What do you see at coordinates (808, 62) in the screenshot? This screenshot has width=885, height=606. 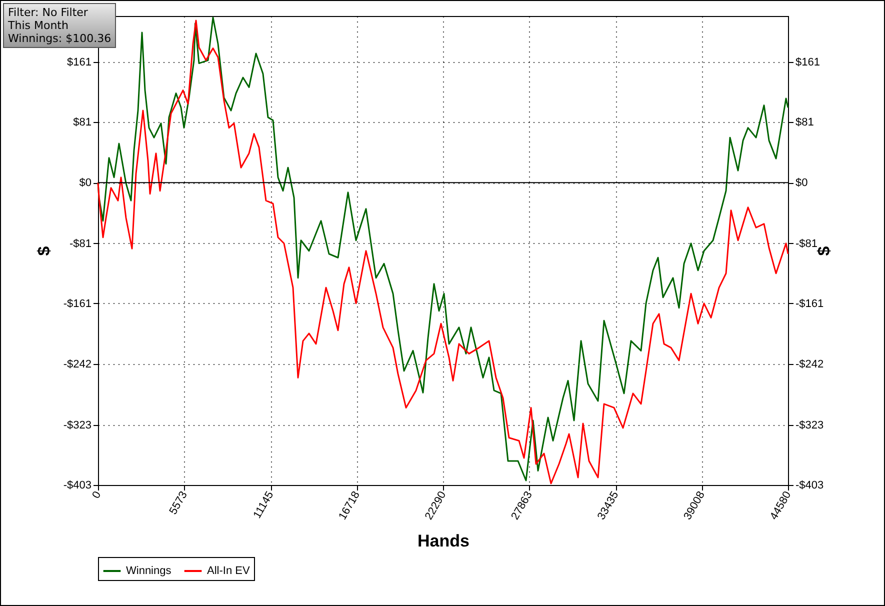 I see `y2-tick-label: $161` at bounding box center [808, 62].